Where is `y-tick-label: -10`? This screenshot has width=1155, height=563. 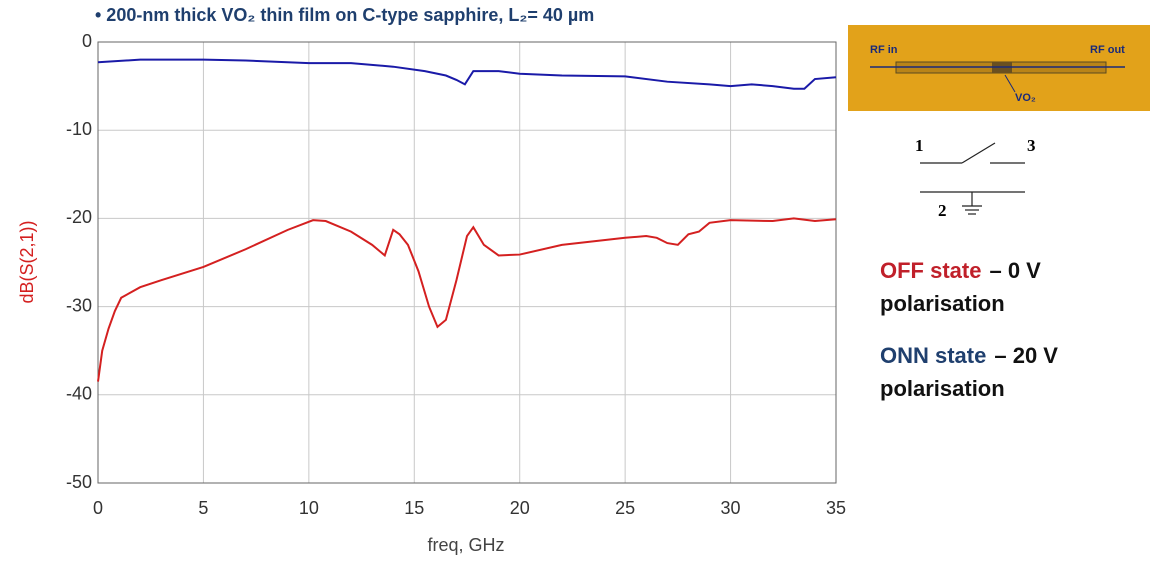 y-tick-label: -10 is located at coordinates (79, 129).